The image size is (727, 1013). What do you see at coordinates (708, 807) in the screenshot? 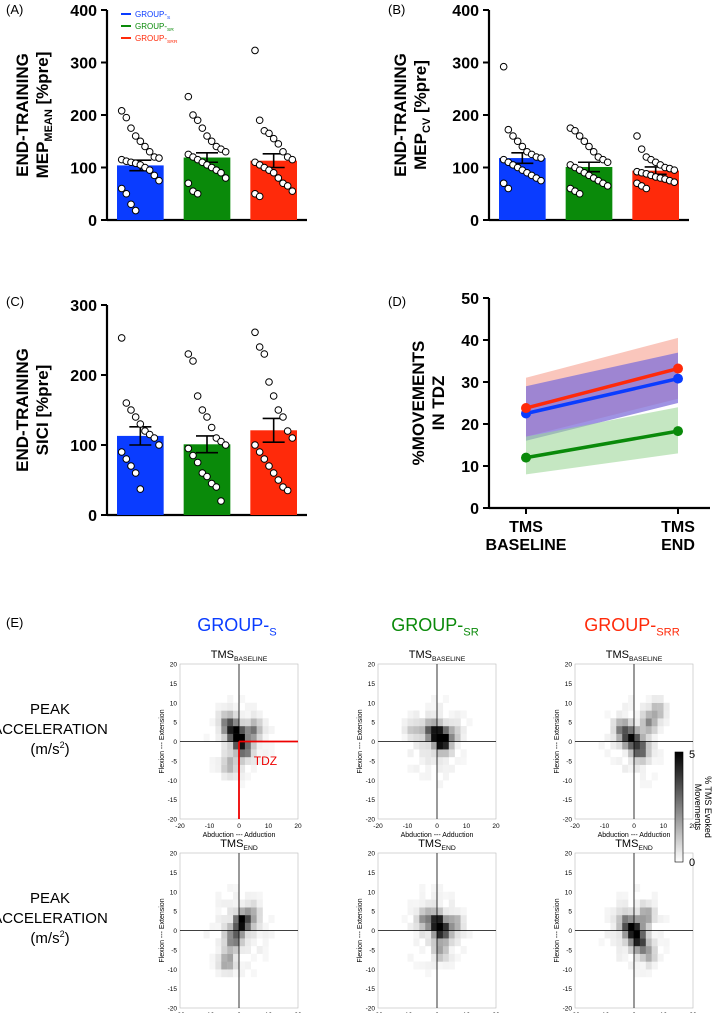
I see `colorbar-label-line: % TMS Evoked` at bounding box center [708, 807].